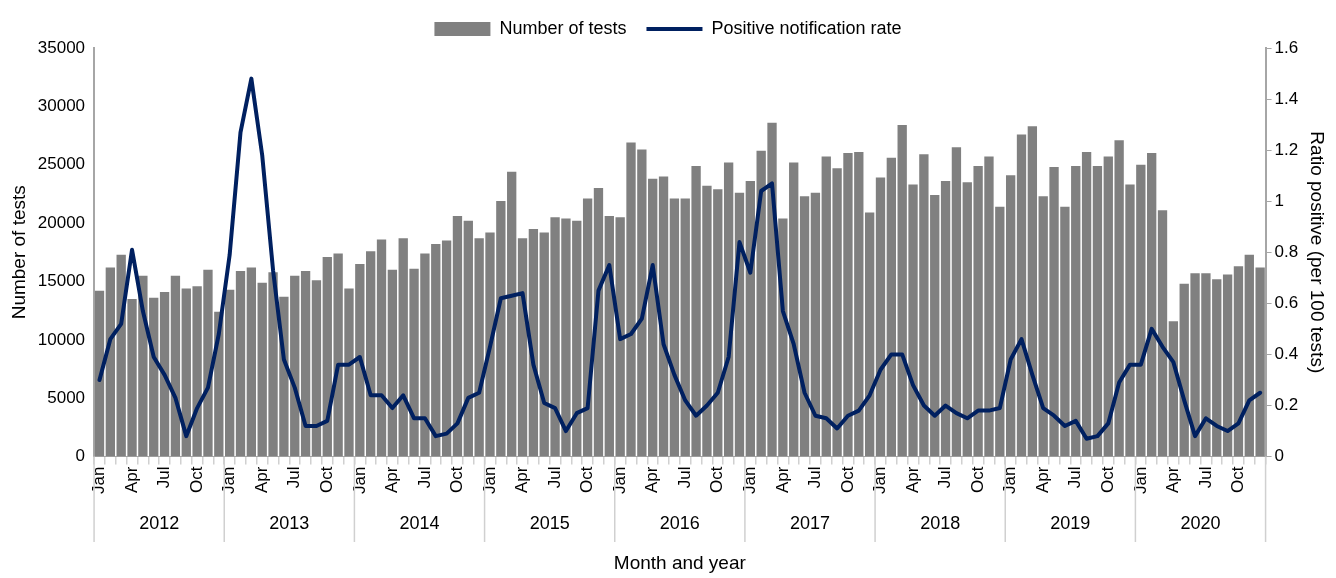  Describe the element at coordinates (80, 456) in the screenshot. I see `y-tick-label: 0` at that location.